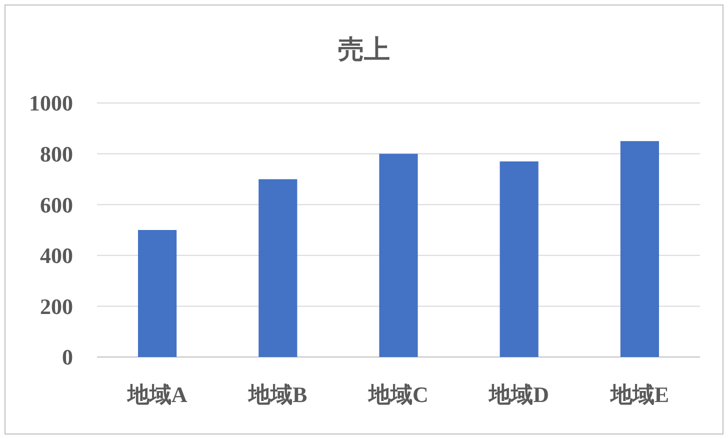 The width and height of the screenshot is (728, 439). Describe the element at coordinates (519, 394) in the screenshot. I see `x-tick-label: 地域D` at that location.